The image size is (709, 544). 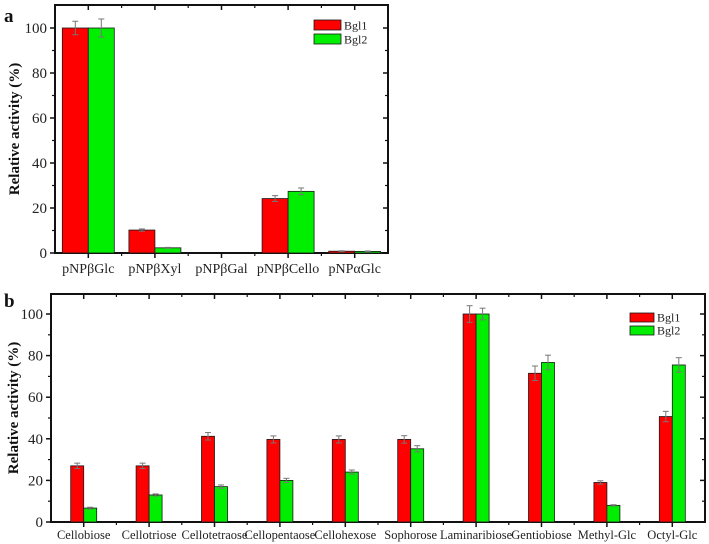 I want to click on panel-label: b, so click(x=9, y=301).